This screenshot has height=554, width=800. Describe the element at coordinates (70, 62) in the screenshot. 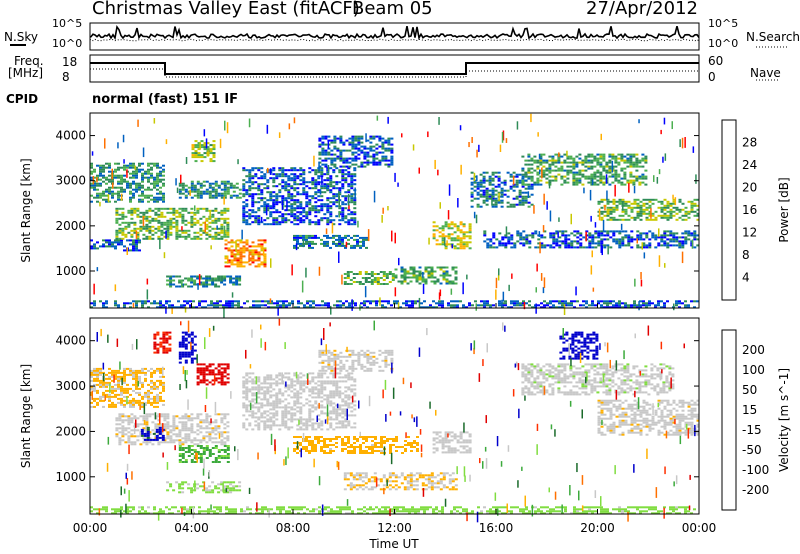

I see `freq-tick-high: 18` at that location.